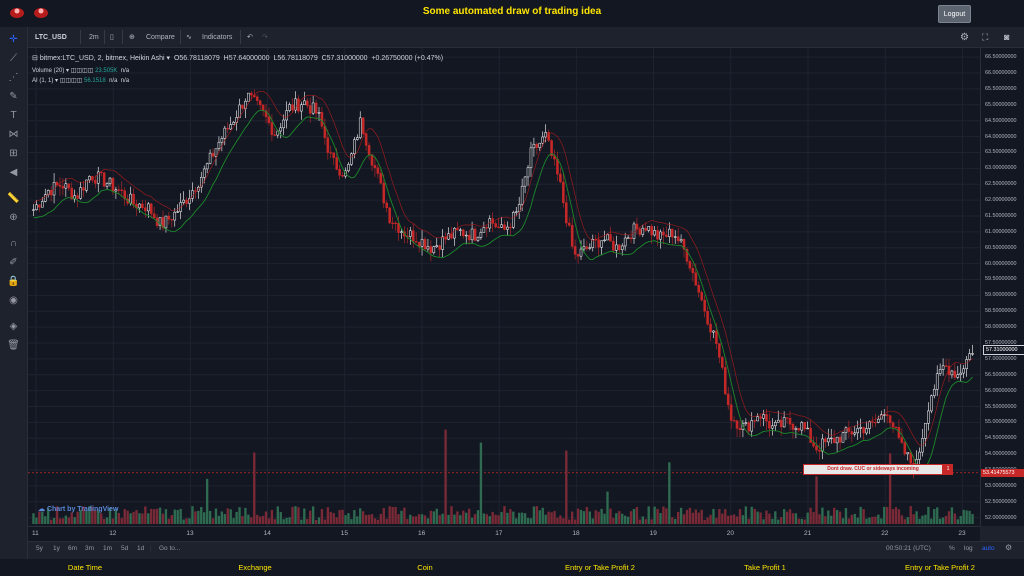 This screenshot has width=1024, height=576. I want to click on price-tick: 55.00000000, so click(1001, 422).